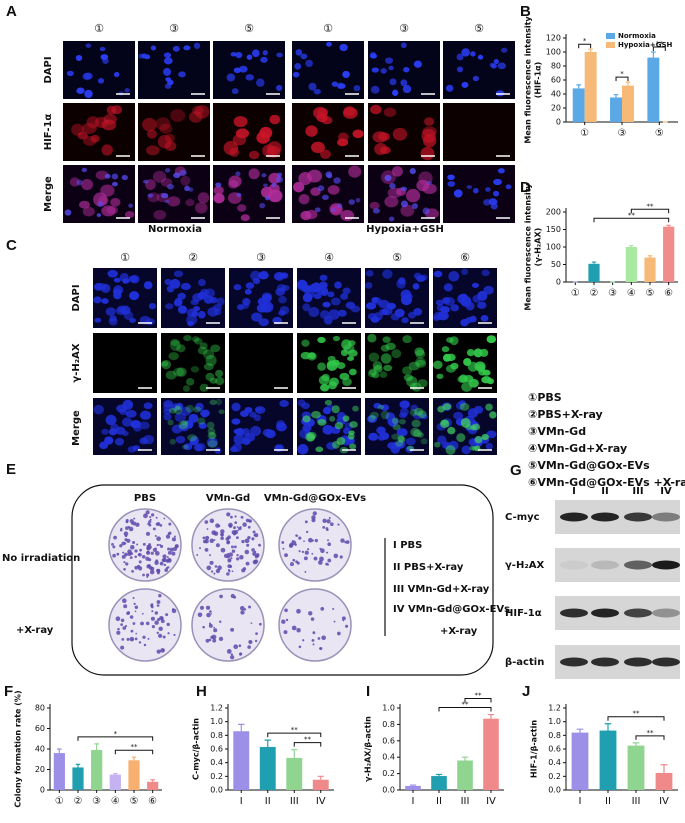  Describe the element at coordinates (11, 469) in the screenshot. I see `panel-label: E` at that location.